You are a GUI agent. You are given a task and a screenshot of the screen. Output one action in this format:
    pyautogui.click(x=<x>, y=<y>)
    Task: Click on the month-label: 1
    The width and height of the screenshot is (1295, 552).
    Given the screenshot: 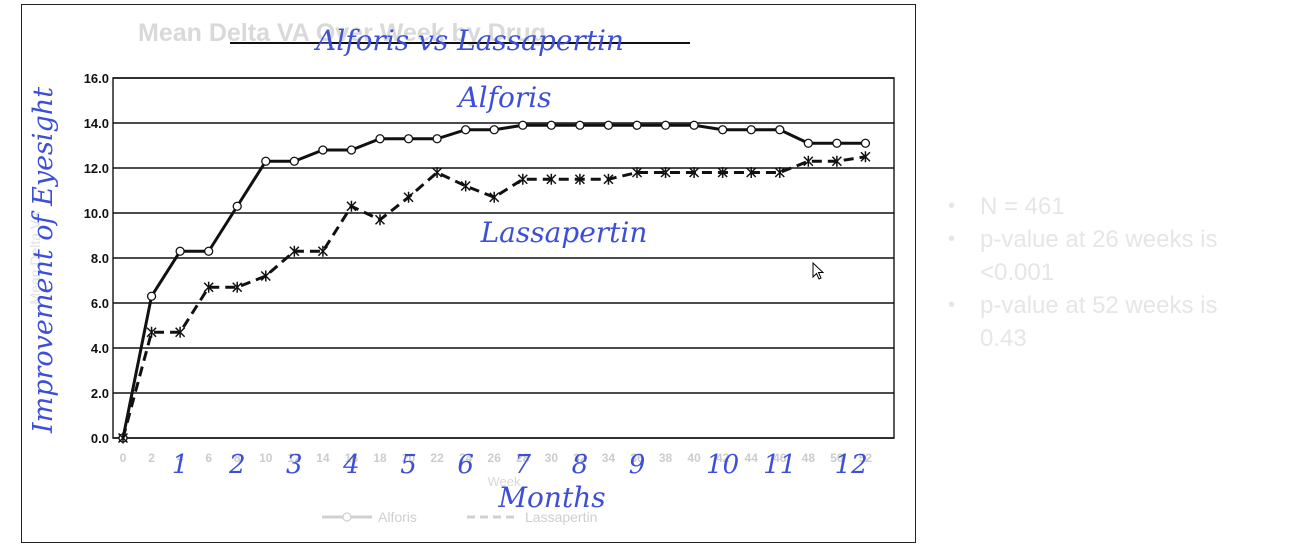 What is the action you would take?
    pyautogui.click(x=180, y=465)
    